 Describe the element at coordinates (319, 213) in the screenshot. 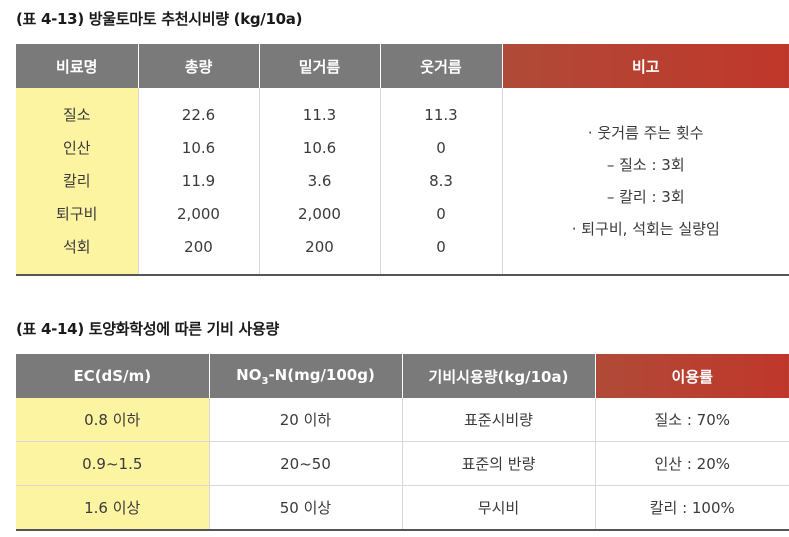

I see `base-value: 2,000` at that location.